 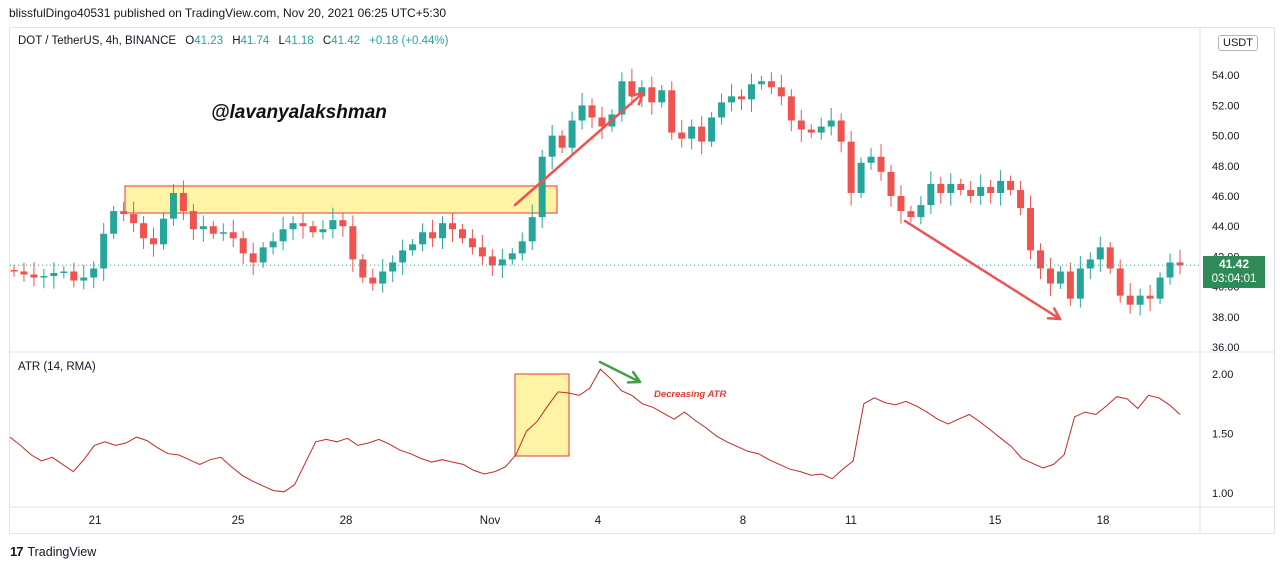 What do you see at coordinates (62, 551) in the screenshot?
I see `footer-brand: TradingView` at bounding box center [62, 551].